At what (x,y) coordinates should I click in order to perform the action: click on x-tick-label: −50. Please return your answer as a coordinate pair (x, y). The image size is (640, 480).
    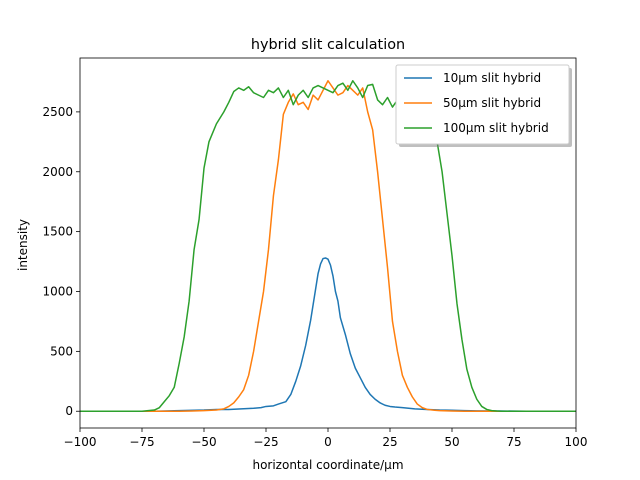
    Looking at the image, I should click on (203, 442).